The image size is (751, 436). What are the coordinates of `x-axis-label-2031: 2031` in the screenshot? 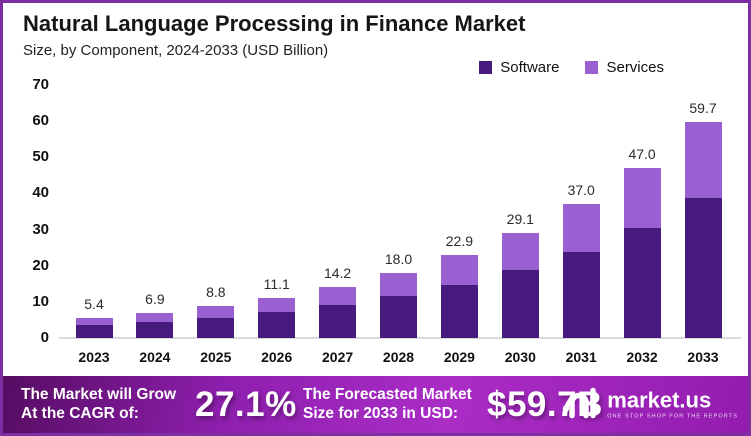 It's located at (581, 357).